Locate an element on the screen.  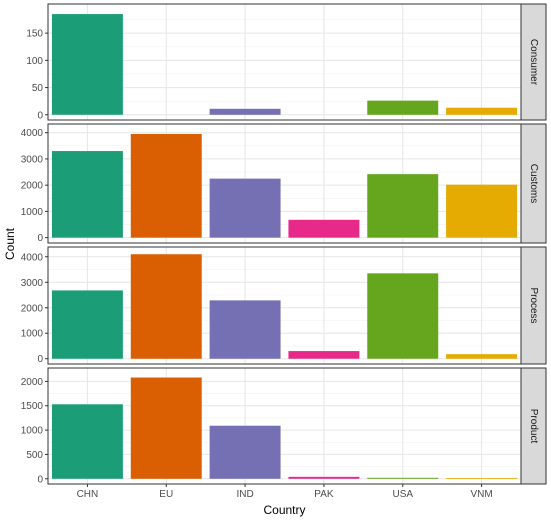
y-tick-label: 150 is located at coordinates (34, 34).